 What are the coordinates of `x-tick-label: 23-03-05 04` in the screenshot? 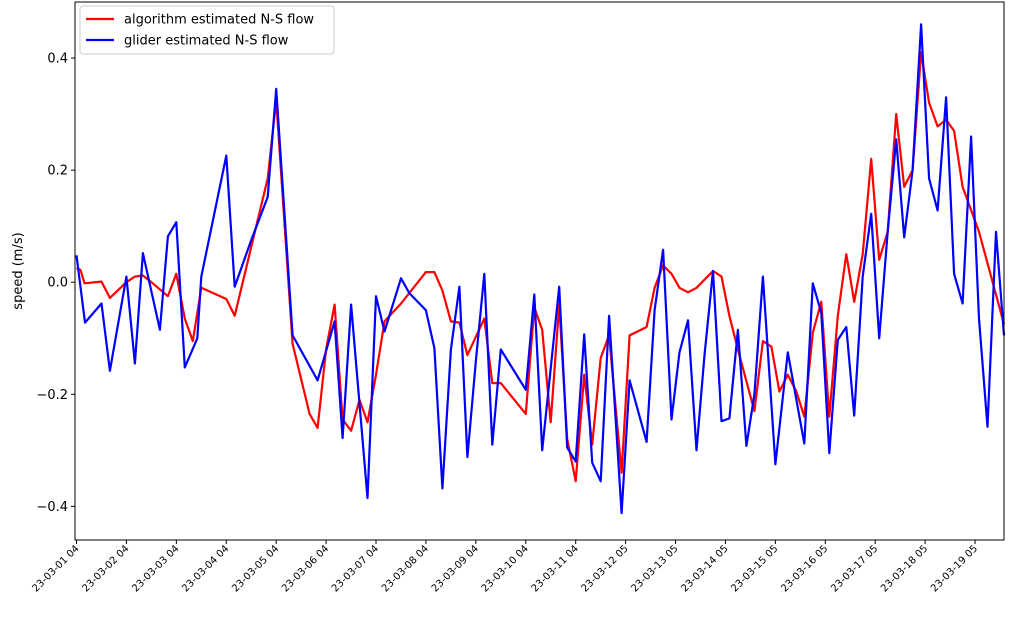 It's located at (255, 568).